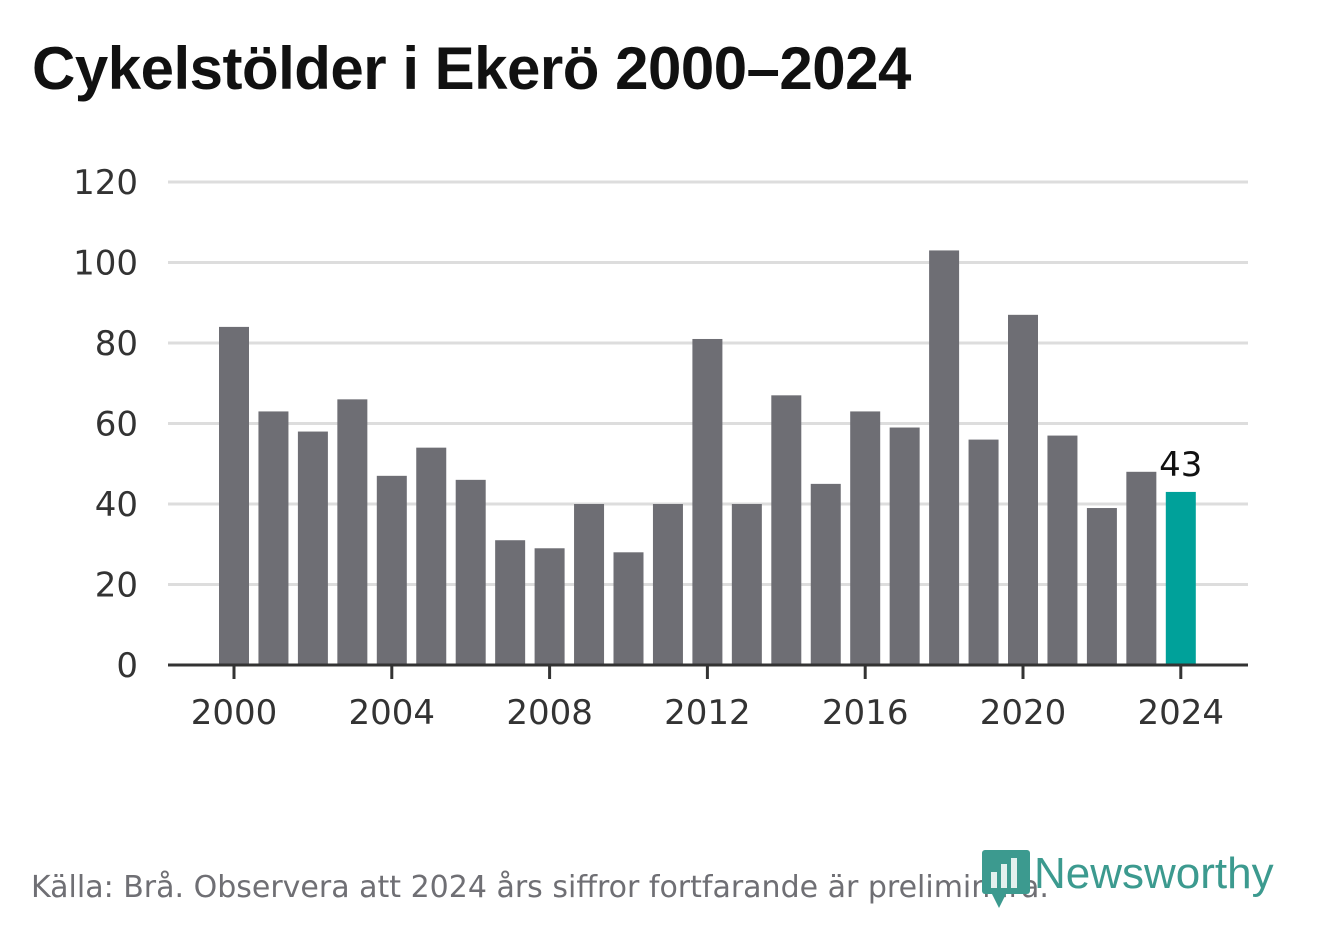  Describe the element at coordinates (825, 574) in the screenshot. I see `bar-2015` at that location.